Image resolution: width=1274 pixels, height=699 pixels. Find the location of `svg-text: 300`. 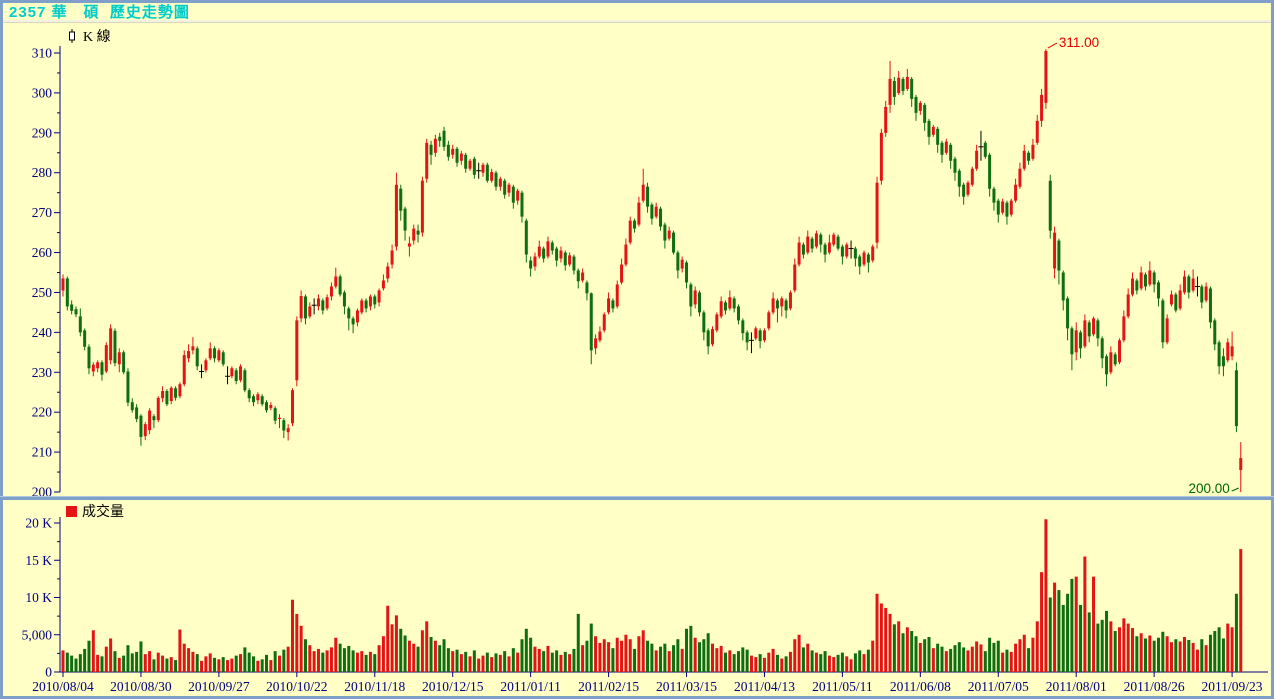

svg-text: 300 is located at coordinates (42, 92).